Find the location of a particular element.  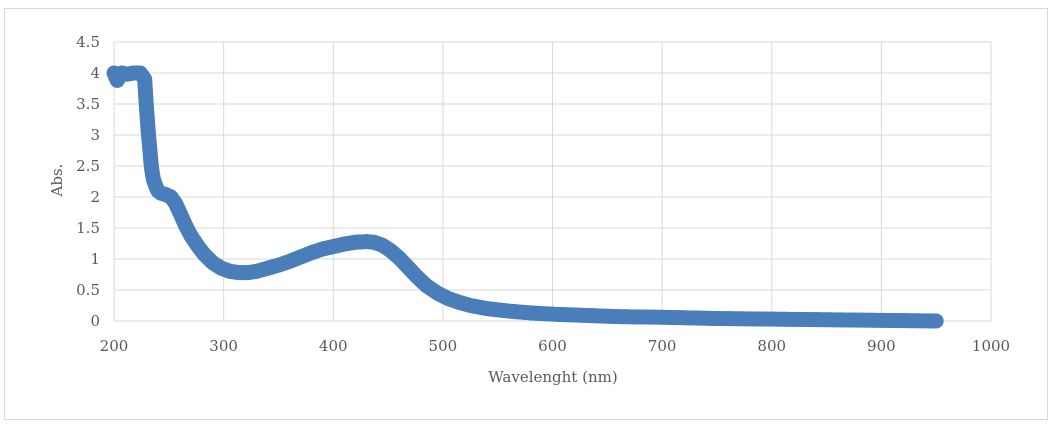

x-tick-label: 500 is located at coordinates (443, 346).